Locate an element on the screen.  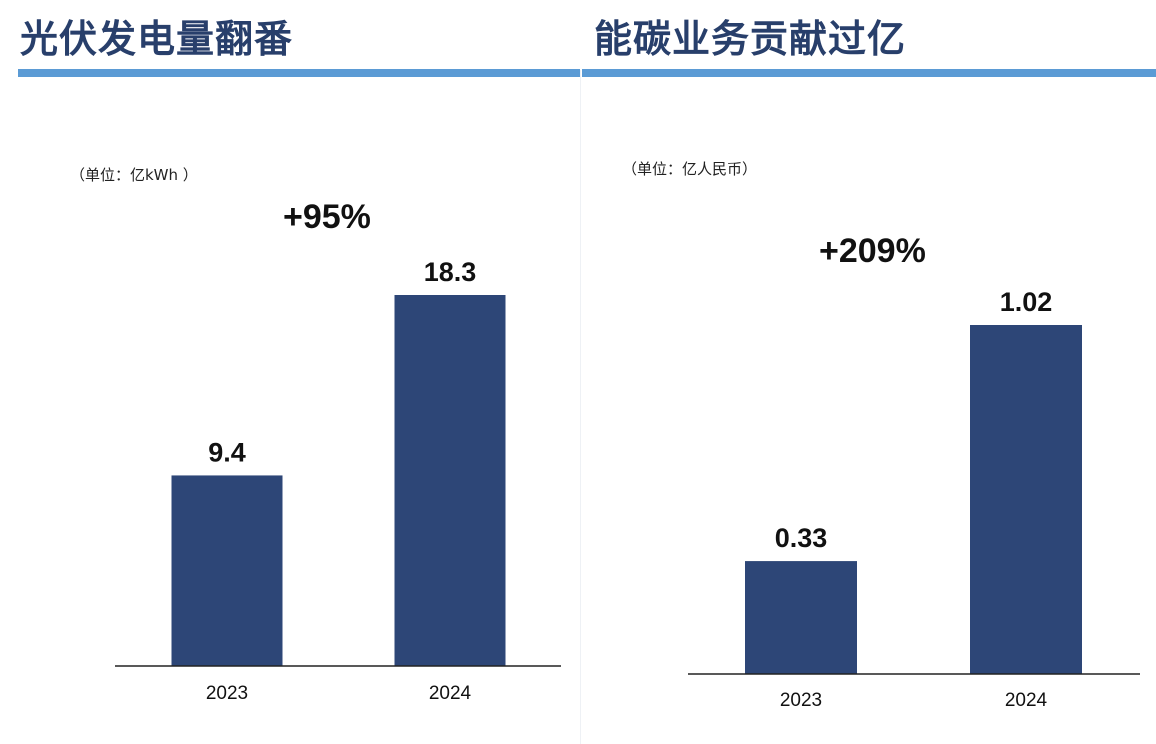
value-label-2024: 18.3 is located at coordinates (450, 272).